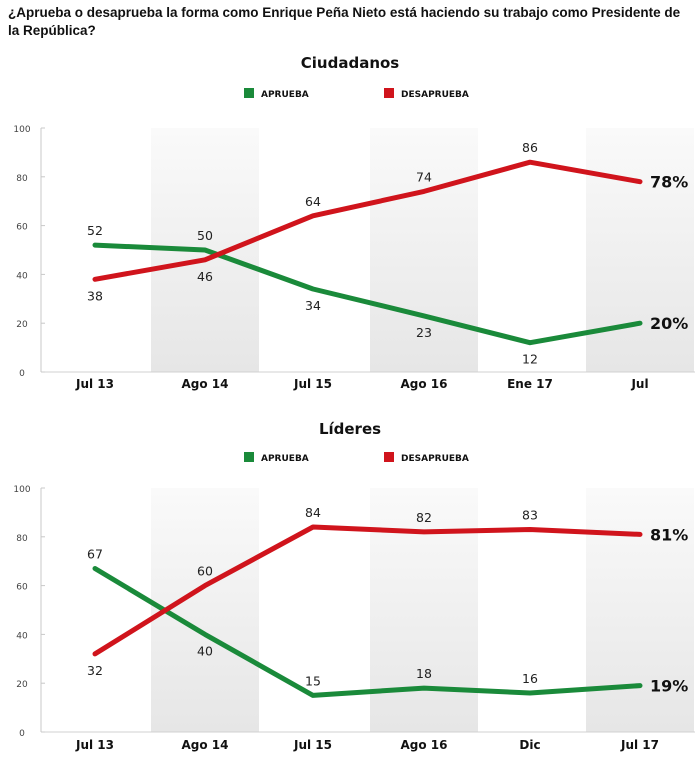  I want to click on data-label-desaprueba: 32, so click(95, 670).